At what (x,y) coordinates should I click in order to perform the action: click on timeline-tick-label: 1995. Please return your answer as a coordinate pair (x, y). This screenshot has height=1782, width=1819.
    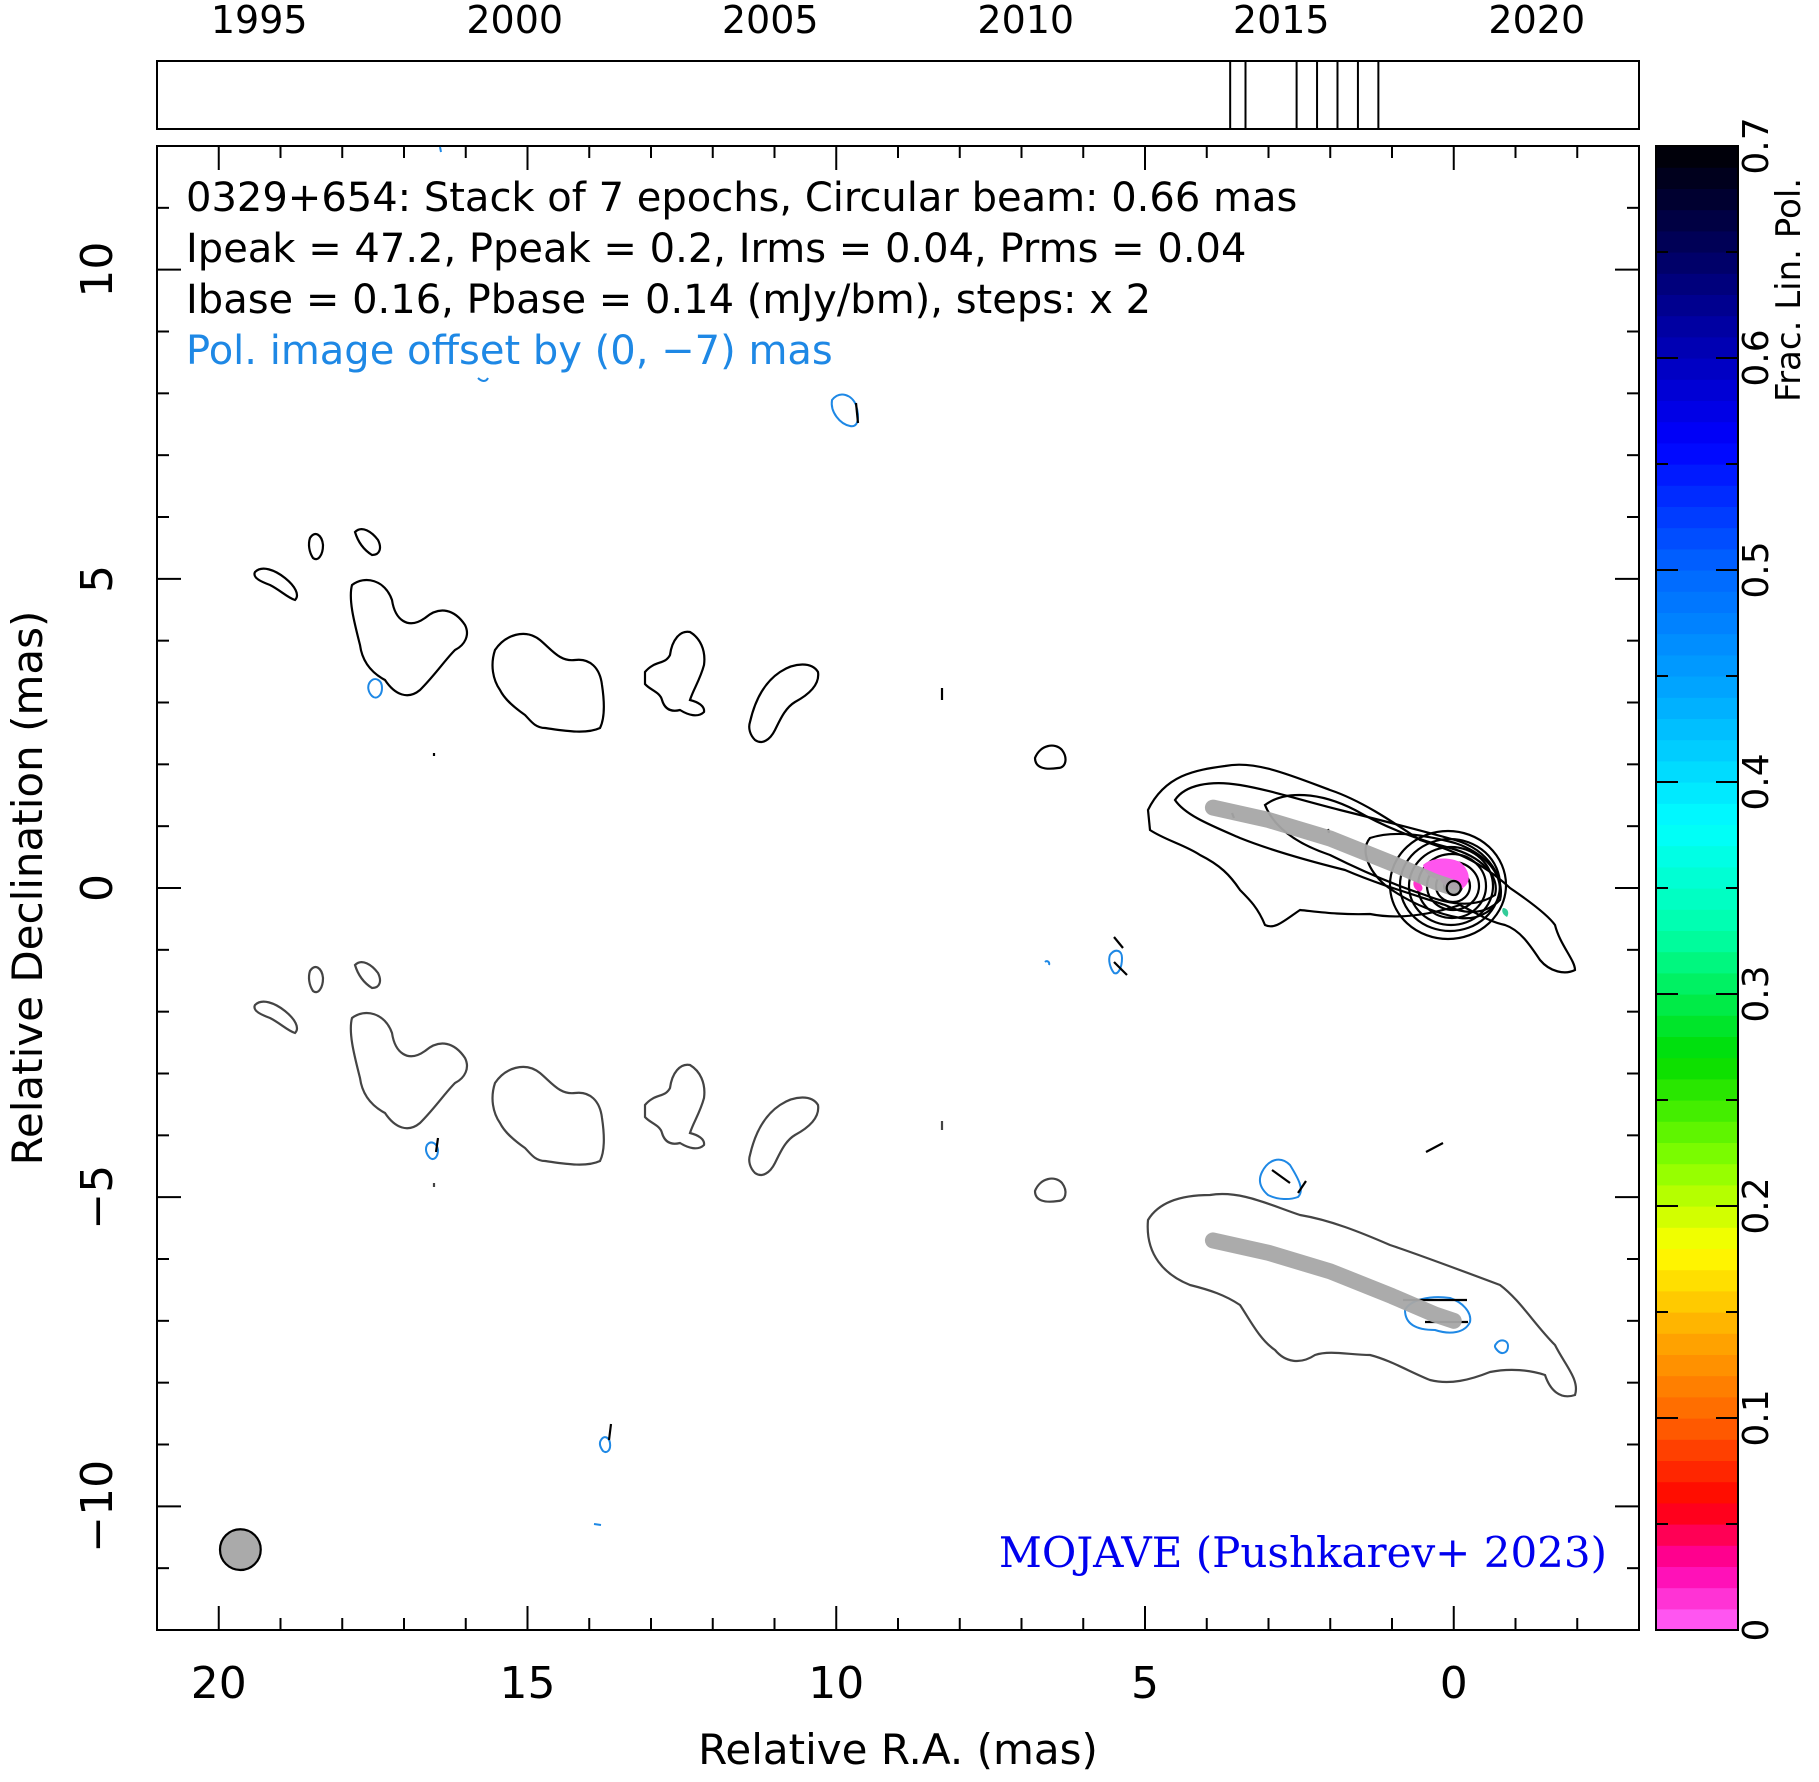
    Looking at the image, I should click on (259, 21).